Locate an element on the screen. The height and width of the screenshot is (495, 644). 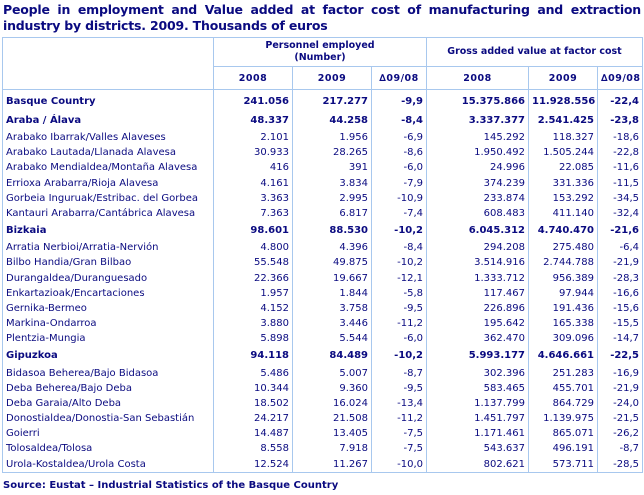
cell-value: 573.711 is located at coordinates (563, 464).